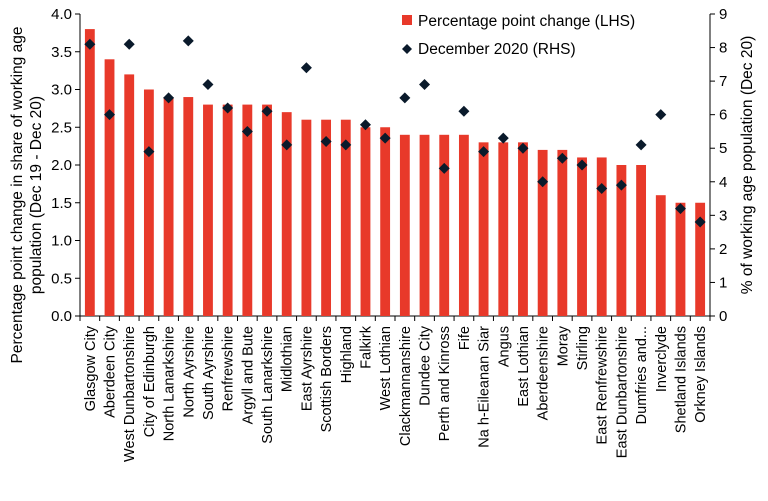  I want to click on x-tick-label: West Dunbartonshire, so click(130, 394).